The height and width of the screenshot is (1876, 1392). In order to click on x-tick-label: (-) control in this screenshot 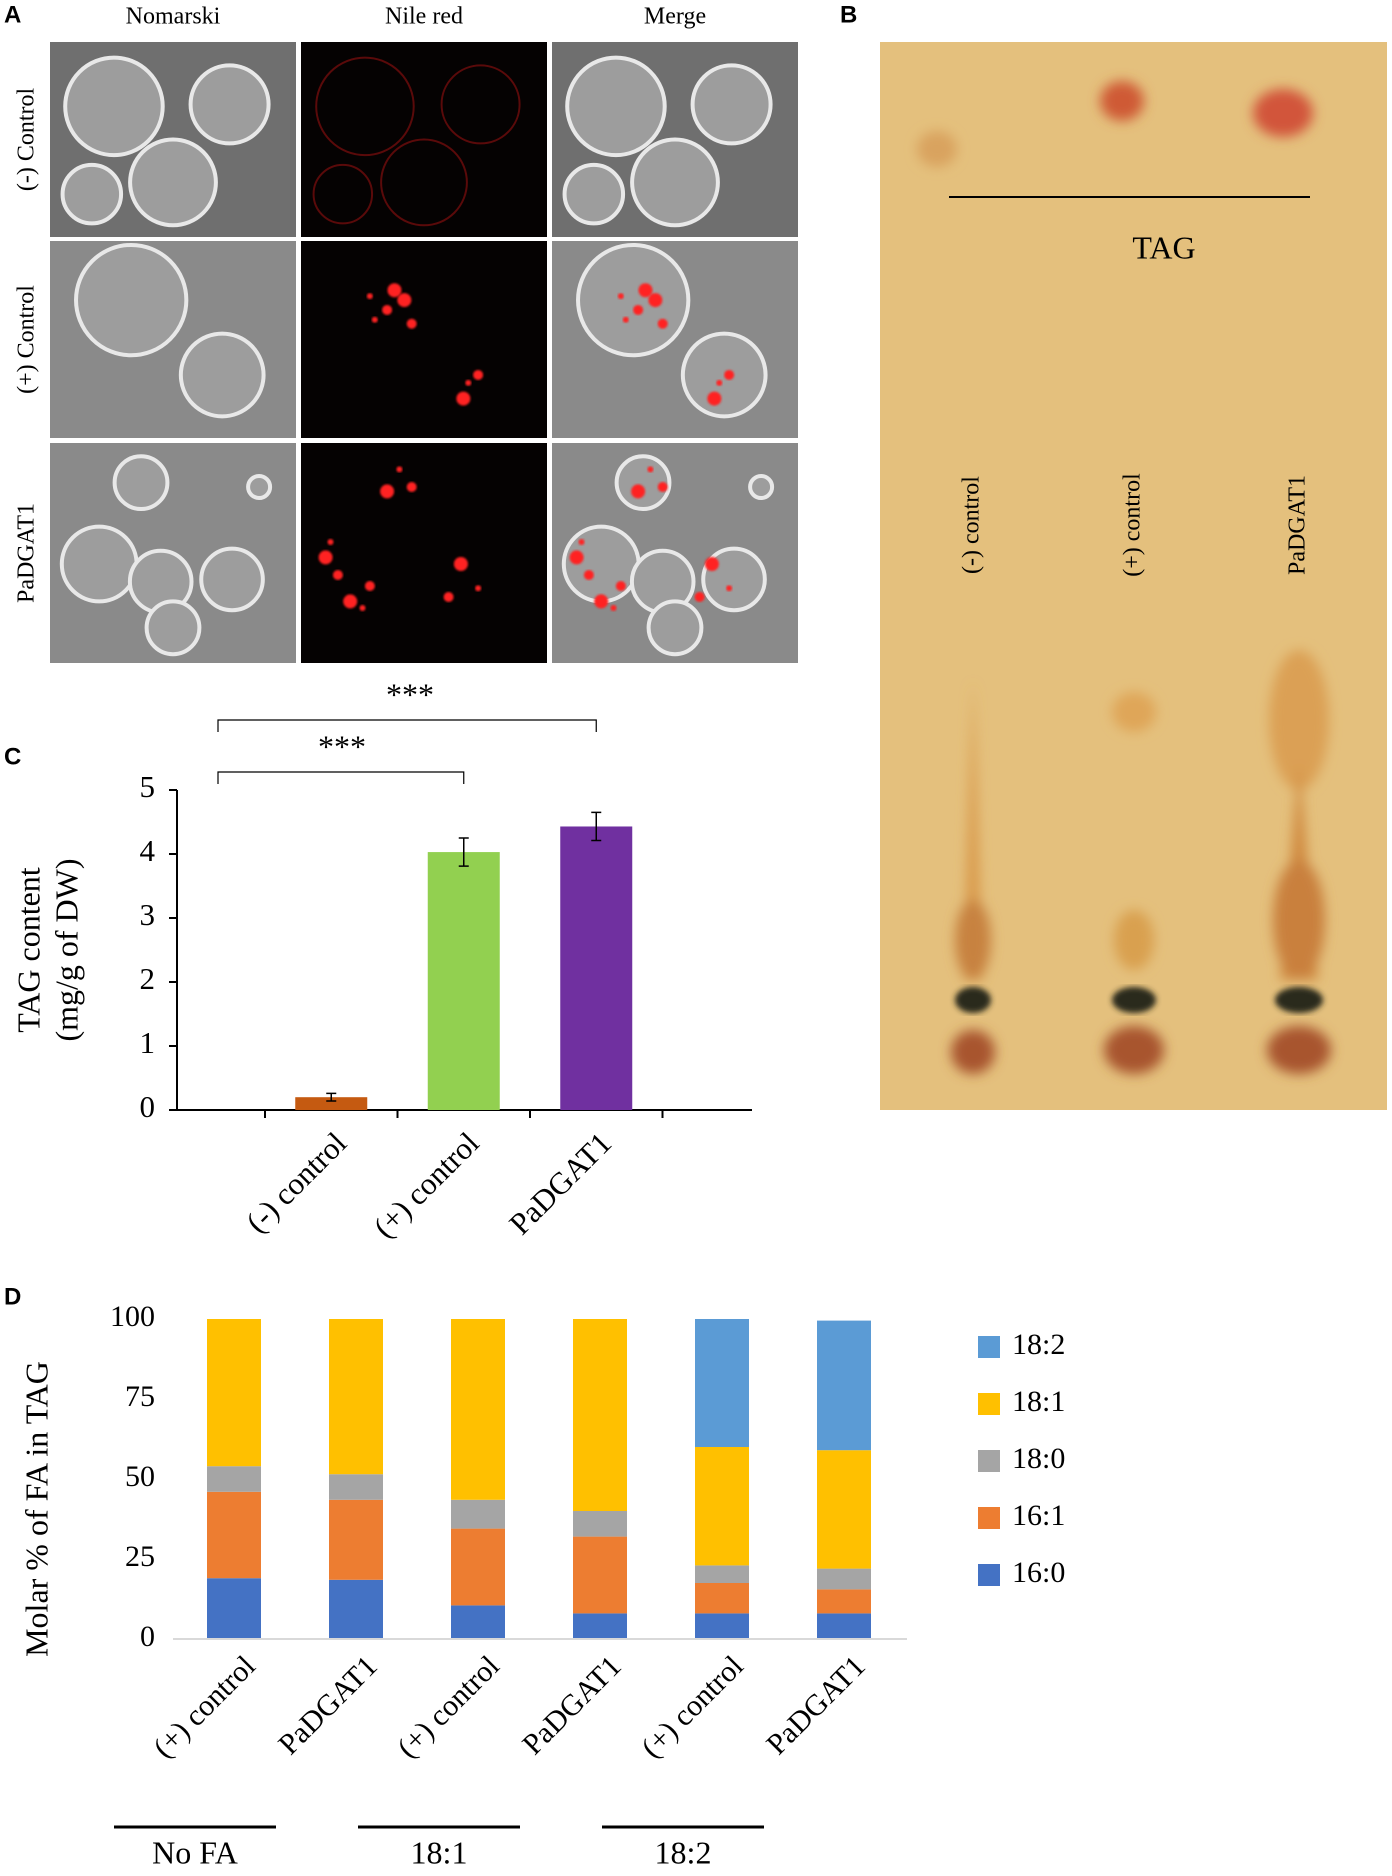, I will do `click(296, 1182)`.